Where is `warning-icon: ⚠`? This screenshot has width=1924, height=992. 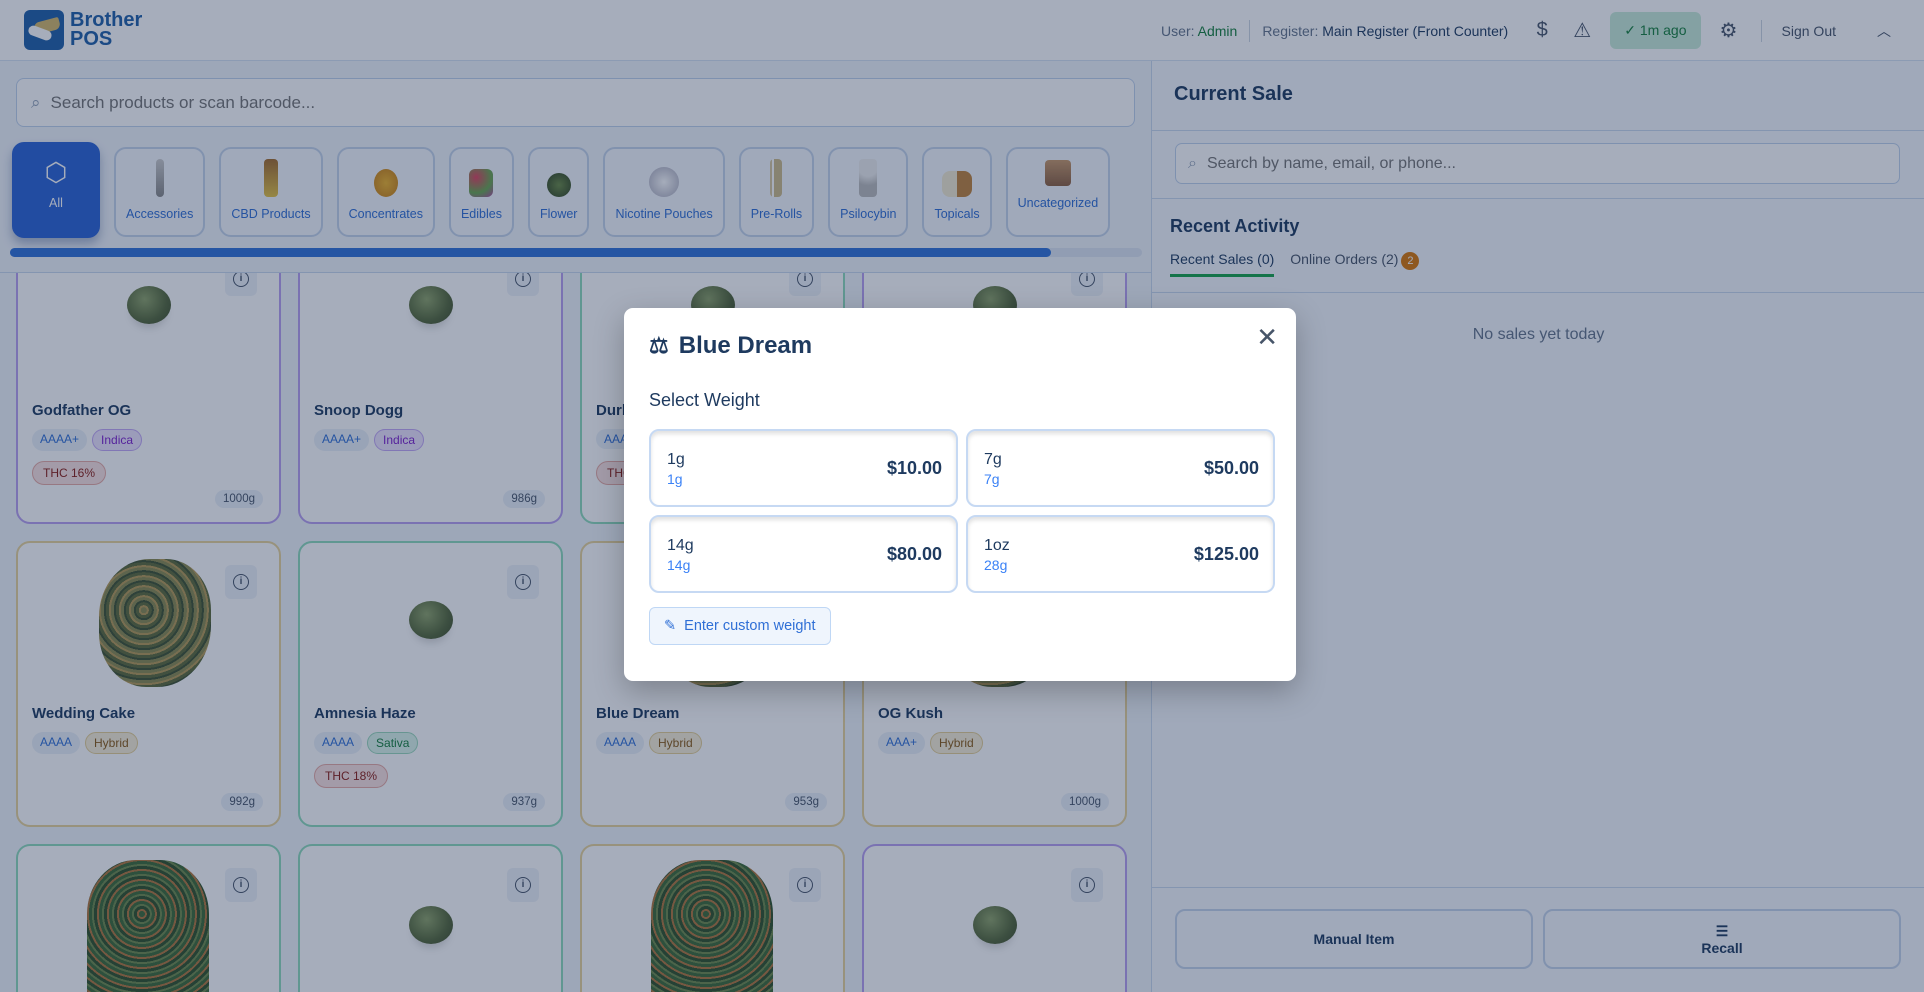 warning-icon: ⚠ is located at coordinates (1582, 31).